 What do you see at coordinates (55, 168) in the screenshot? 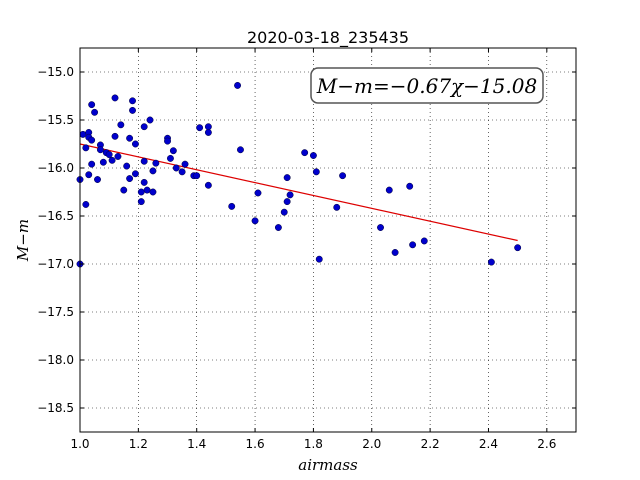
I see `y-tick-label: −16.0` at bounding box center [55, 168].